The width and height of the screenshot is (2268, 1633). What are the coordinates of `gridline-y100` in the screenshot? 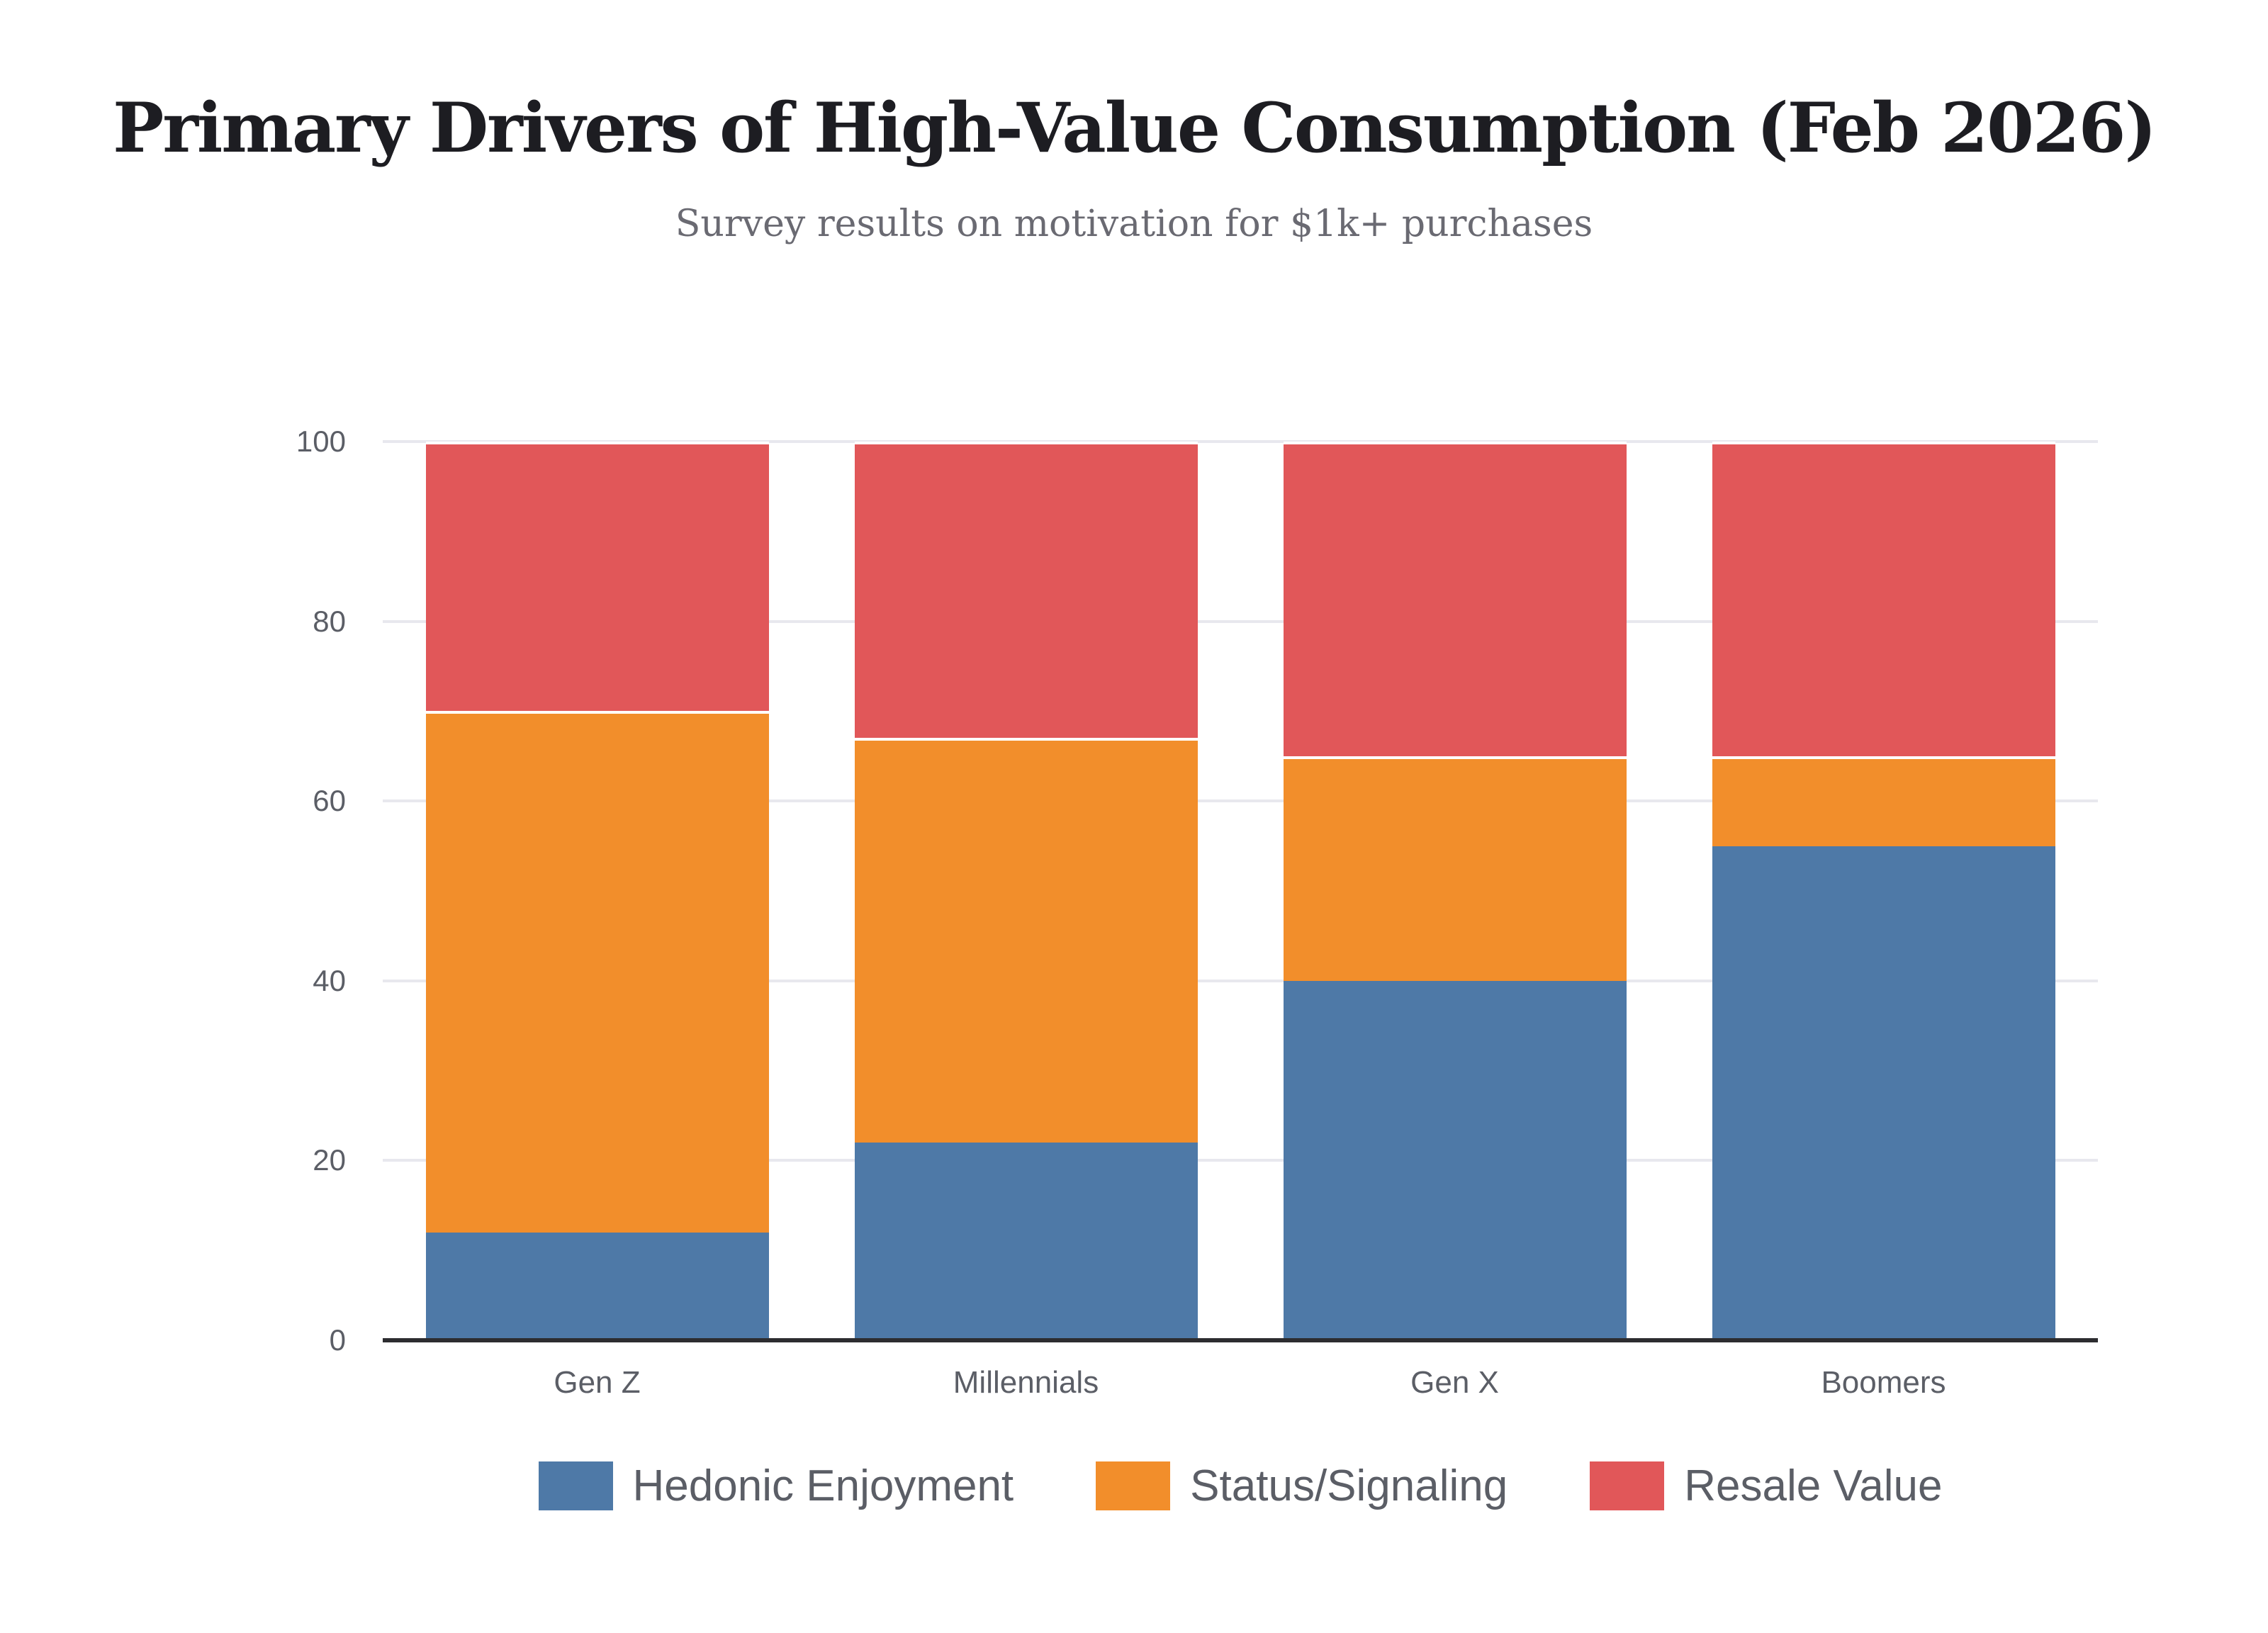 It's located at (1240, 441).